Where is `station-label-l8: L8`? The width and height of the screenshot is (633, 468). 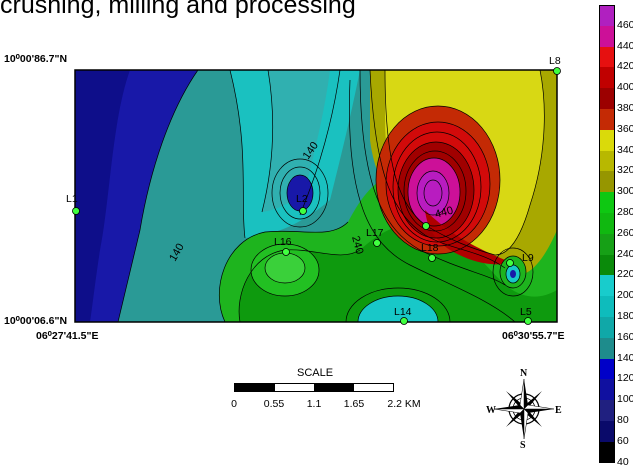 station-label-l8: L8 is located at coordinates (555, 61).